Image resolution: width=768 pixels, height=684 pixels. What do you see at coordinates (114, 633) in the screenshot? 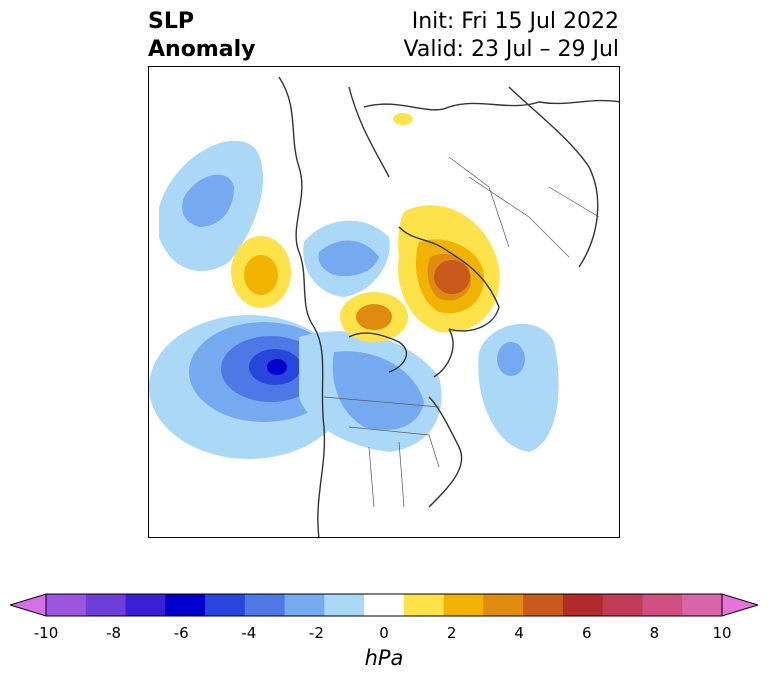
I see `colorbar-tick-label: -8` at bounding box center [114, 633].